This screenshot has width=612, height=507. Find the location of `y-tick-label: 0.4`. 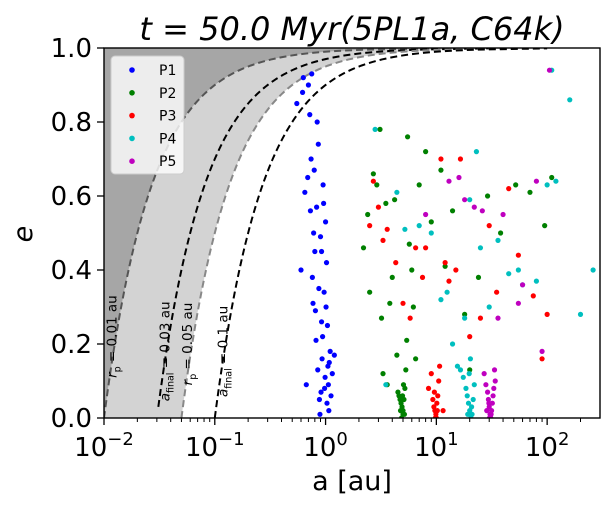

y-tick-label: 0.4 is located at coordinates (71, 271).